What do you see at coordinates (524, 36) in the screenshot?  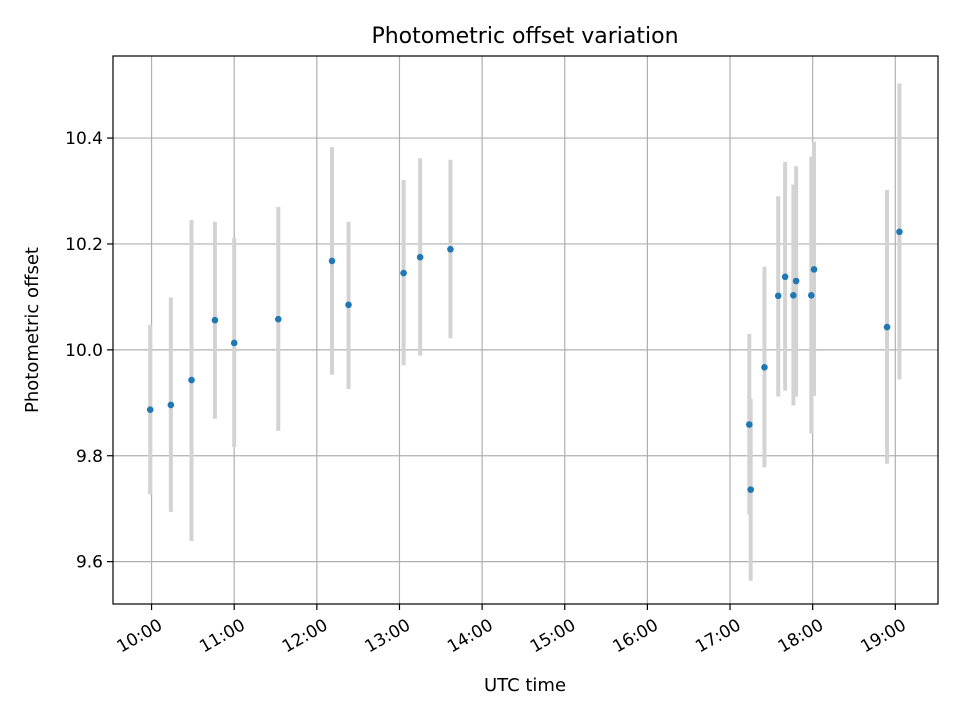 I see `chart-title: Photometric offset variation` at bounding box center [524, 36].